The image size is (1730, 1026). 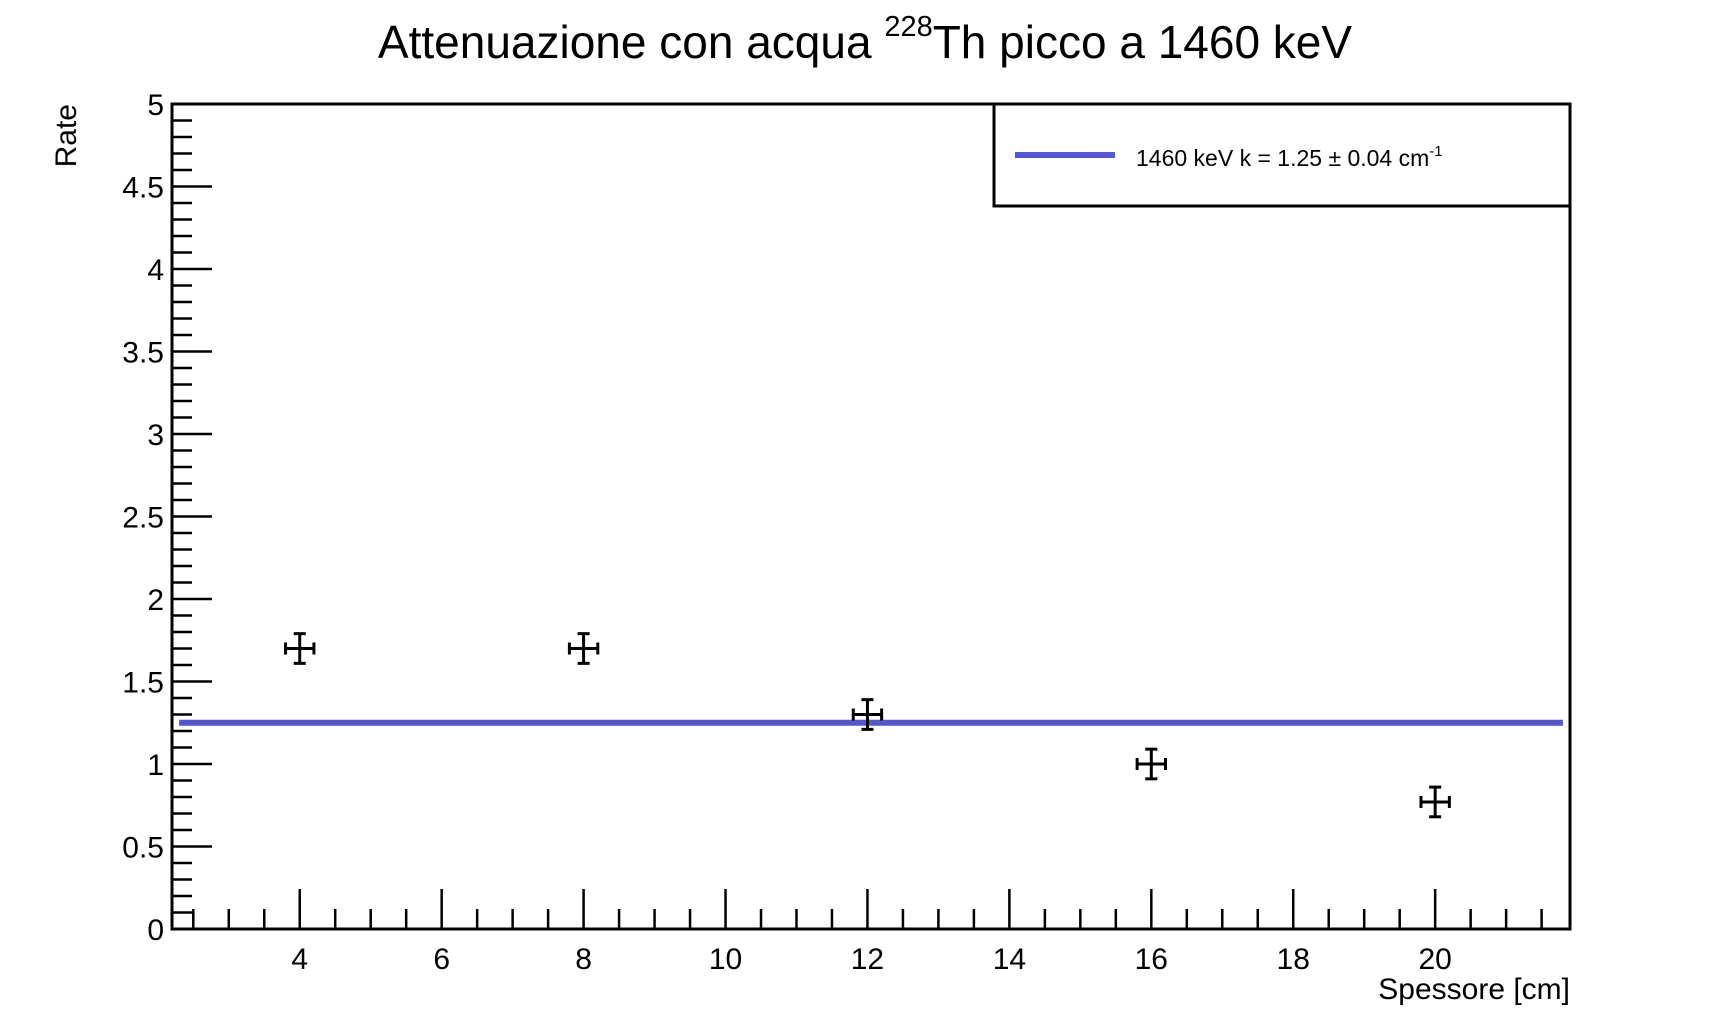 What do you see at coordinates (155, 930) in the screenshot?
I see `y-tick-label: 0` at bounding box center [155, 930].